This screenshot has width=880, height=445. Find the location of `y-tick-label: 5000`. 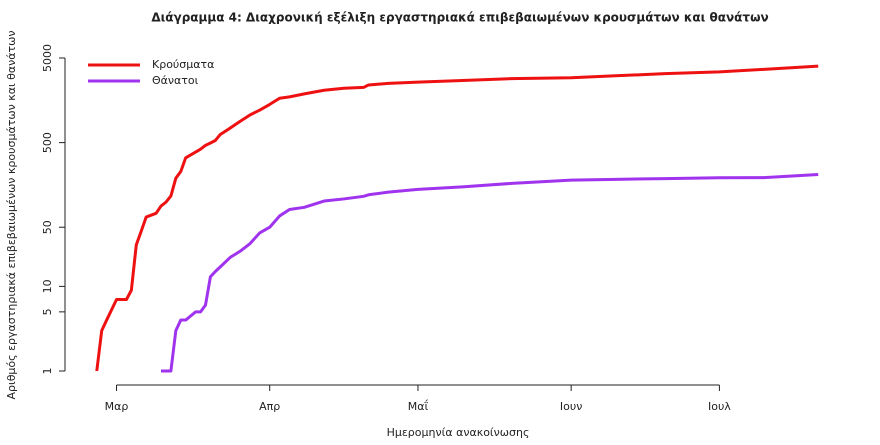

y-tick-label: 5000 is located at coordinates (47, 58).